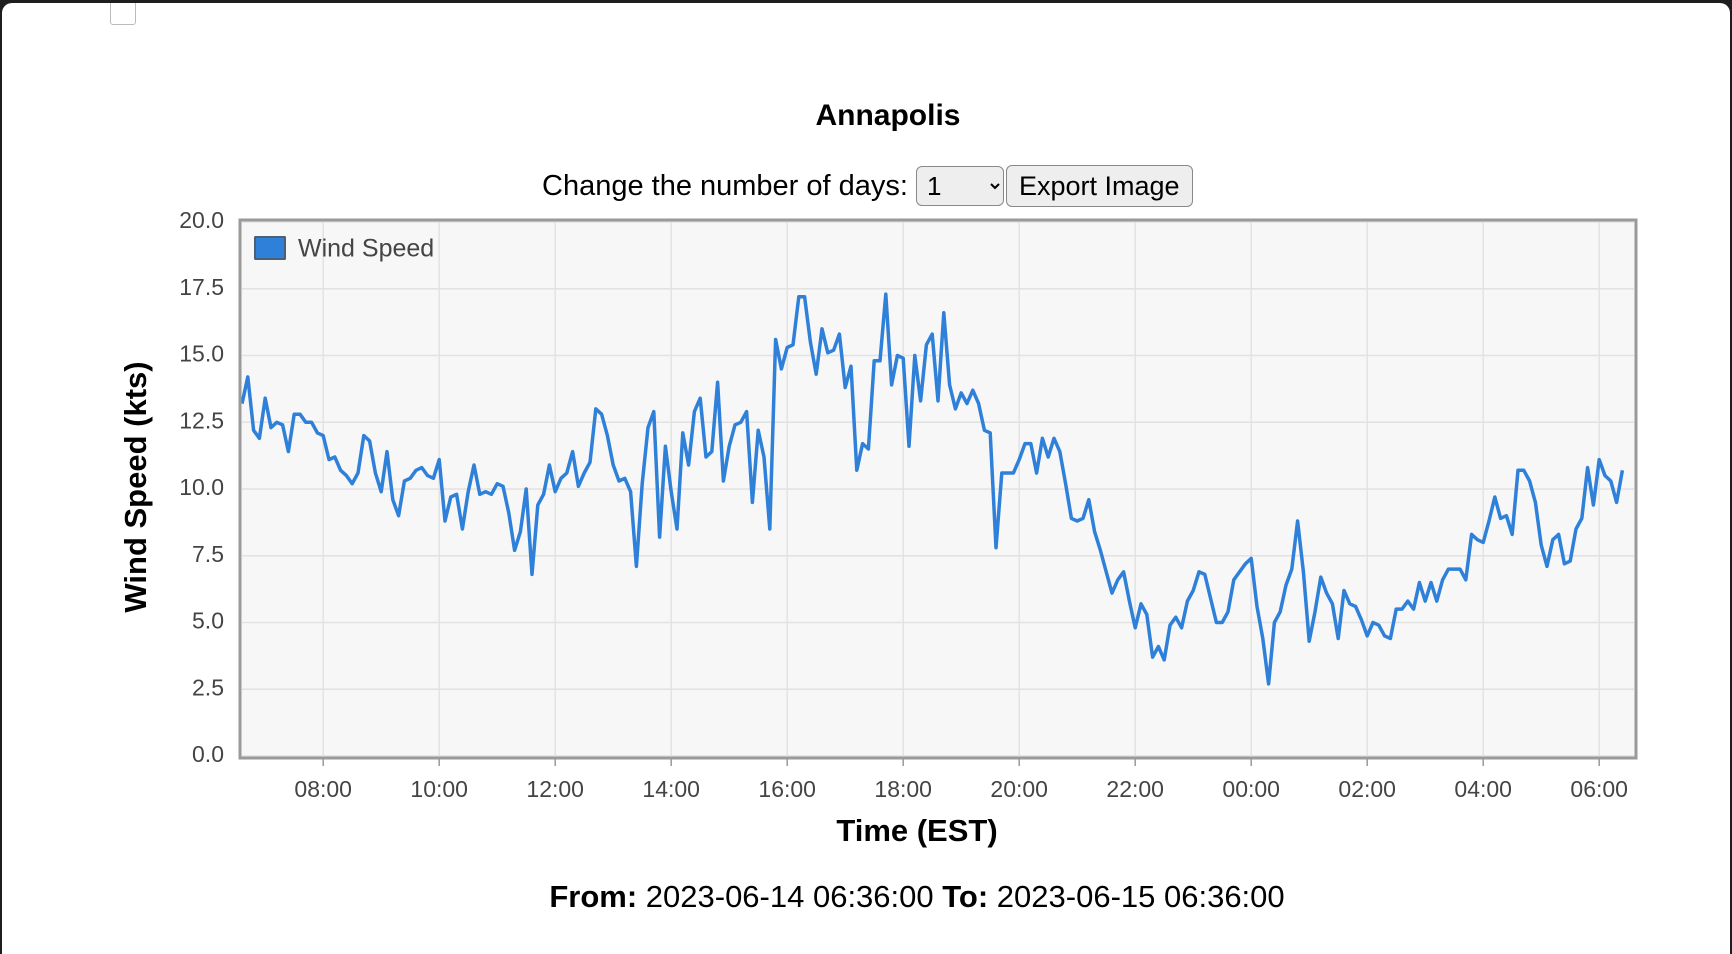  I want to click on y-tick-label: 15.0, so click(201, 354).